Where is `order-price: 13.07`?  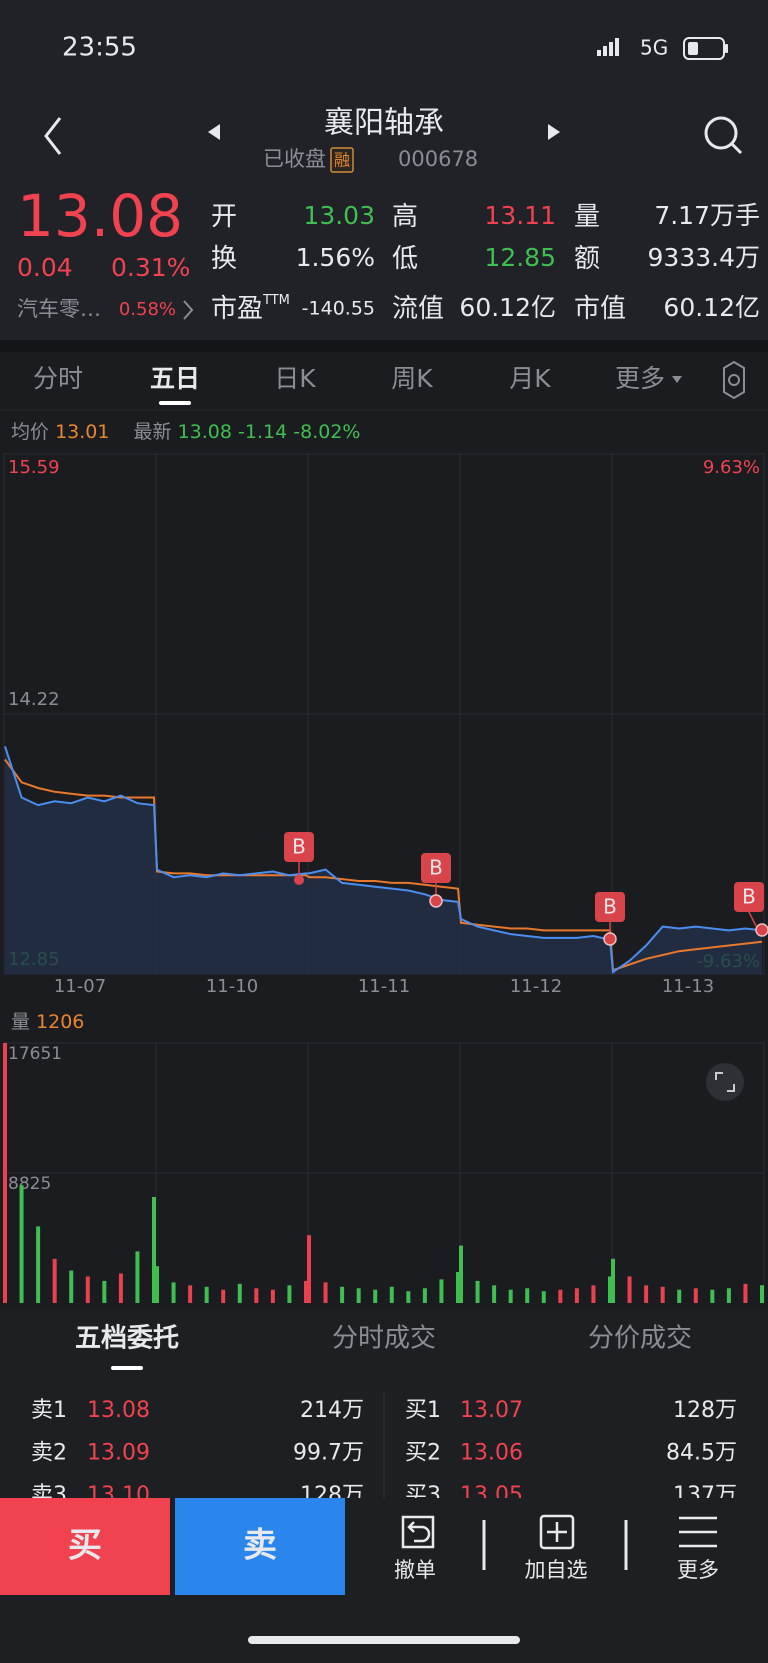
order-price: 13.07 is located at coordinates (491, 1410).